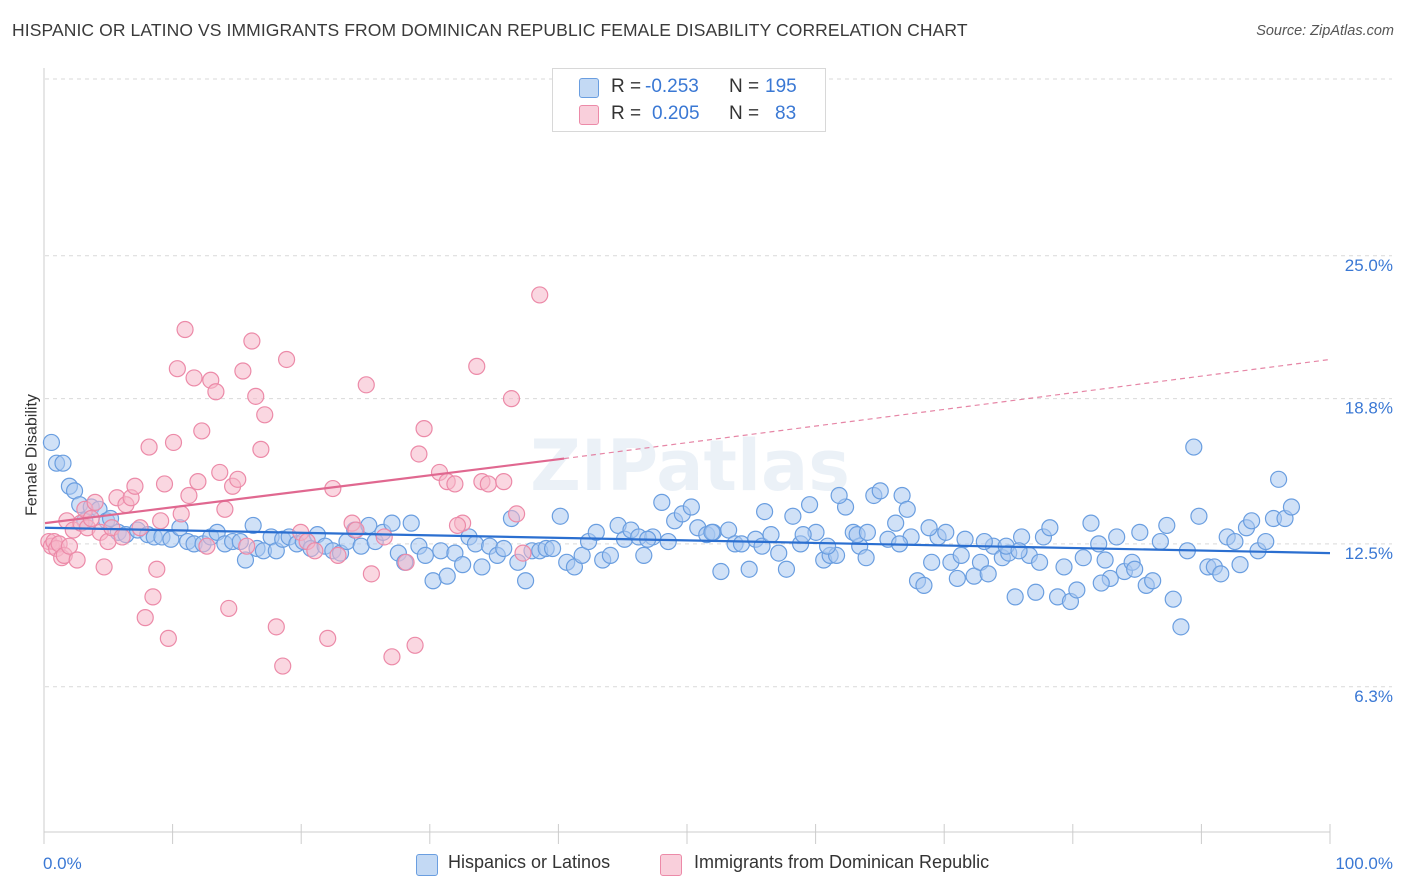  I want to click on legend-r-label: R =, so click(626, 86).